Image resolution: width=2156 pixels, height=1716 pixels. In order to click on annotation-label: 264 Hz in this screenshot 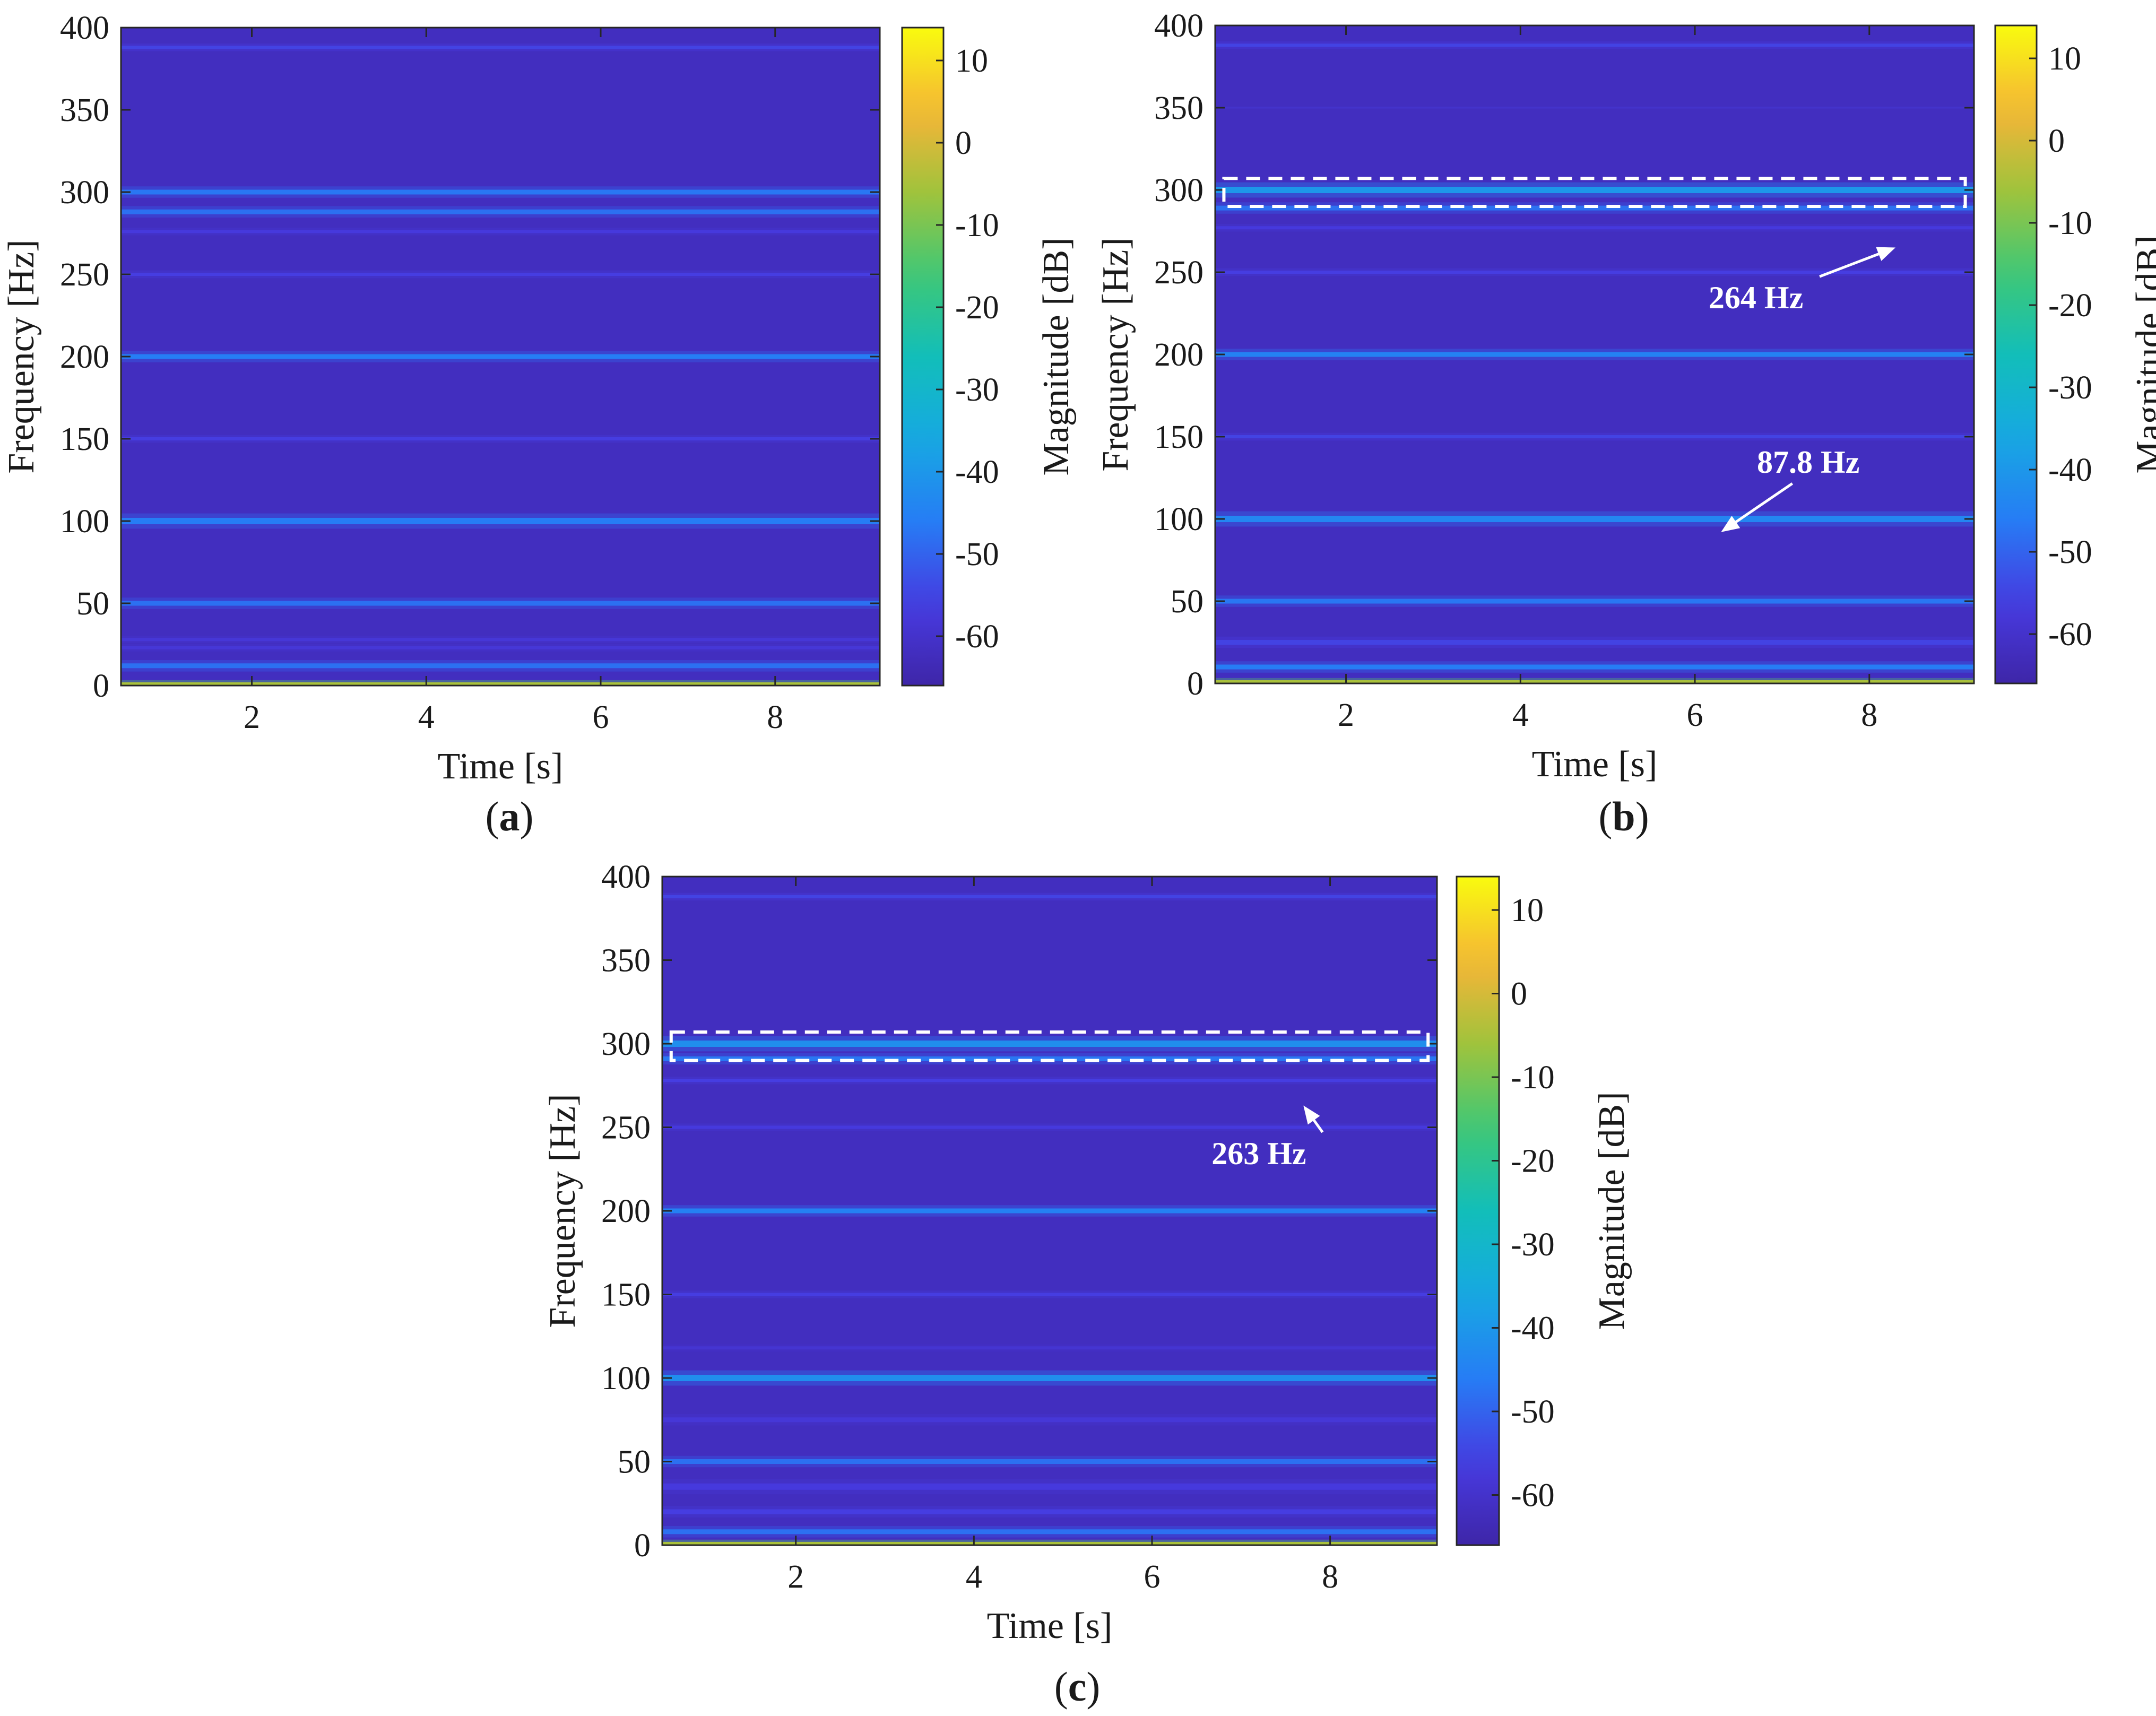, I will do `click(1756, 297)`.